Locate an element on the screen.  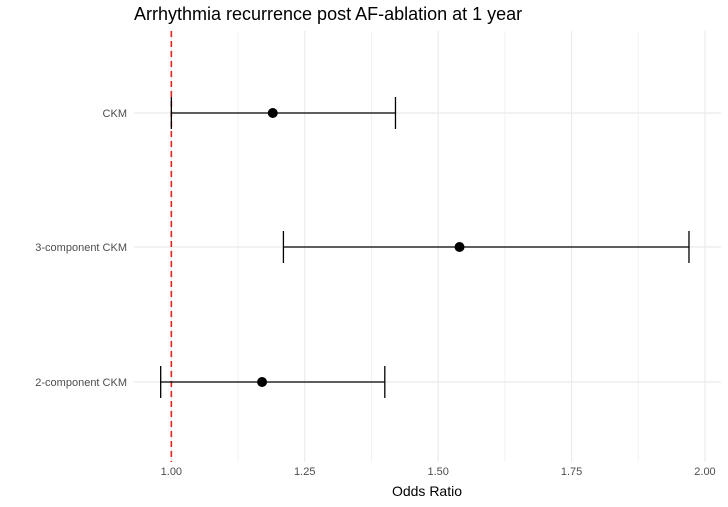
y-tick-label: CKM is located at coordinates (115, 114).